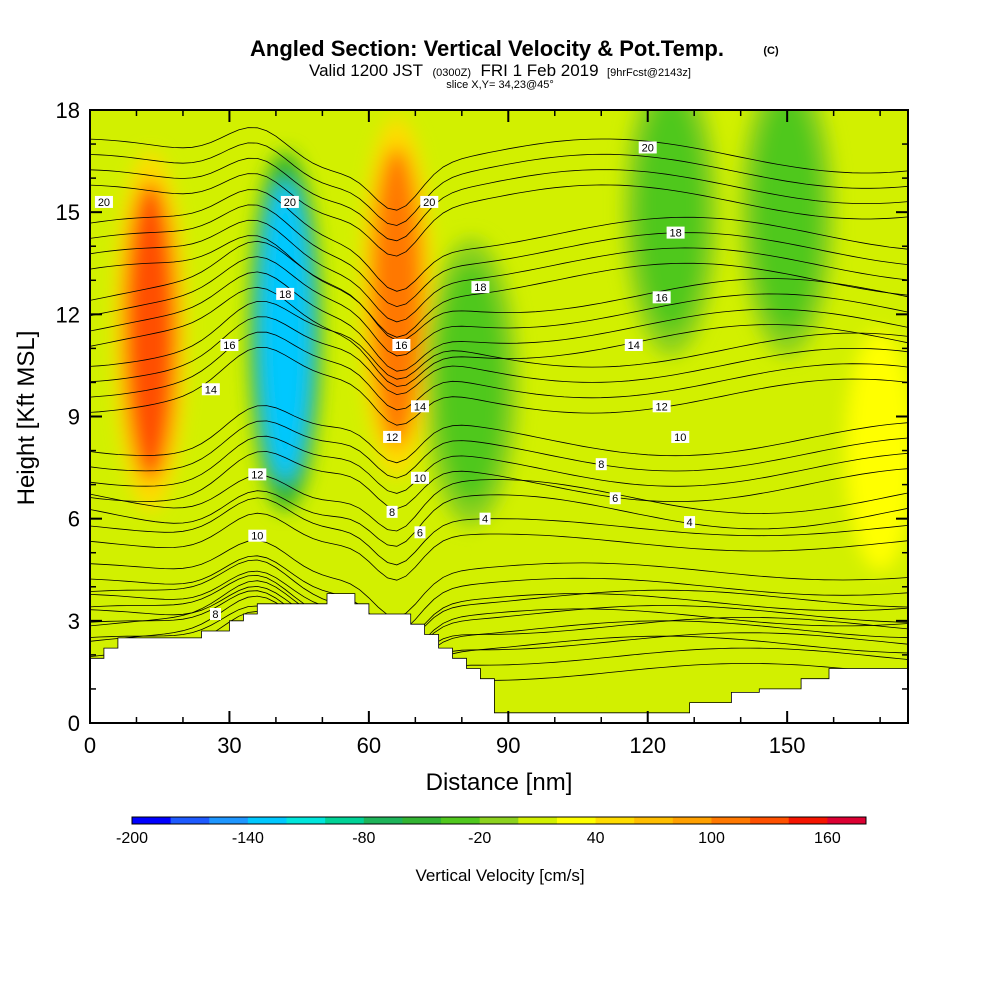  What do you see at coordinates (74, 723) in the screenshot?
I see `y-tick-label-0: 0` at bounding box center [74, 723].